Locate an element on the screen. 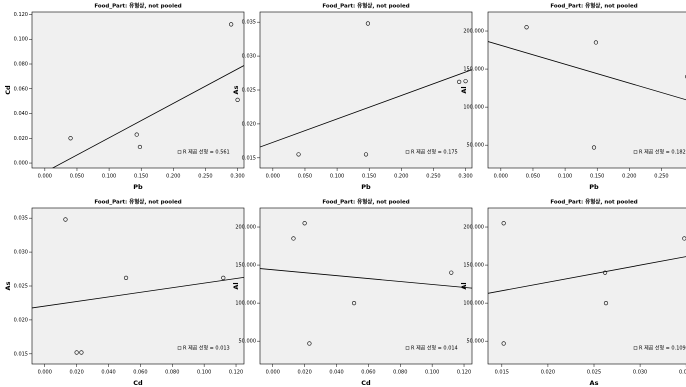 The height and width of the screenshot is (387, 686). x-tick-label: 0.035 is located at coordinates (682, 373).